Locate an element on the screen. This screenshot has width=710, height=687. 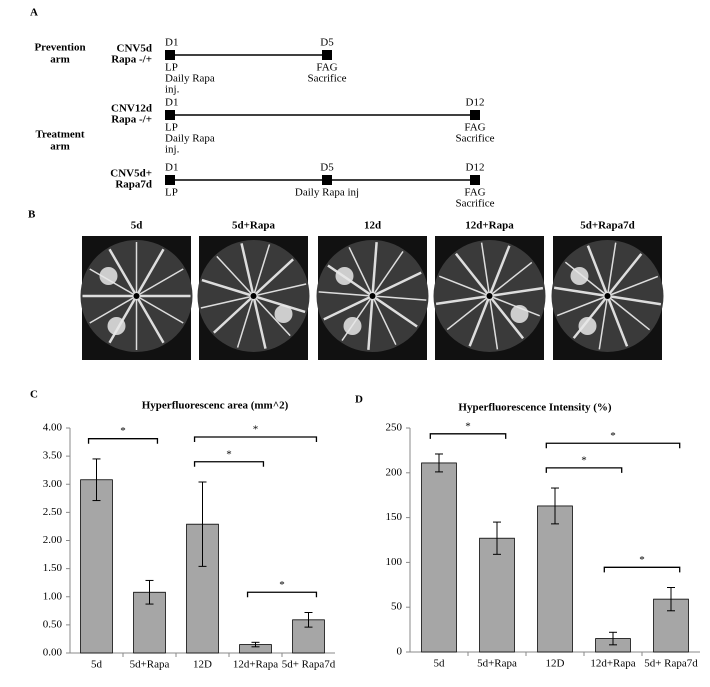
y-tick-label: 3.50 is located at coordinates (53, 456).